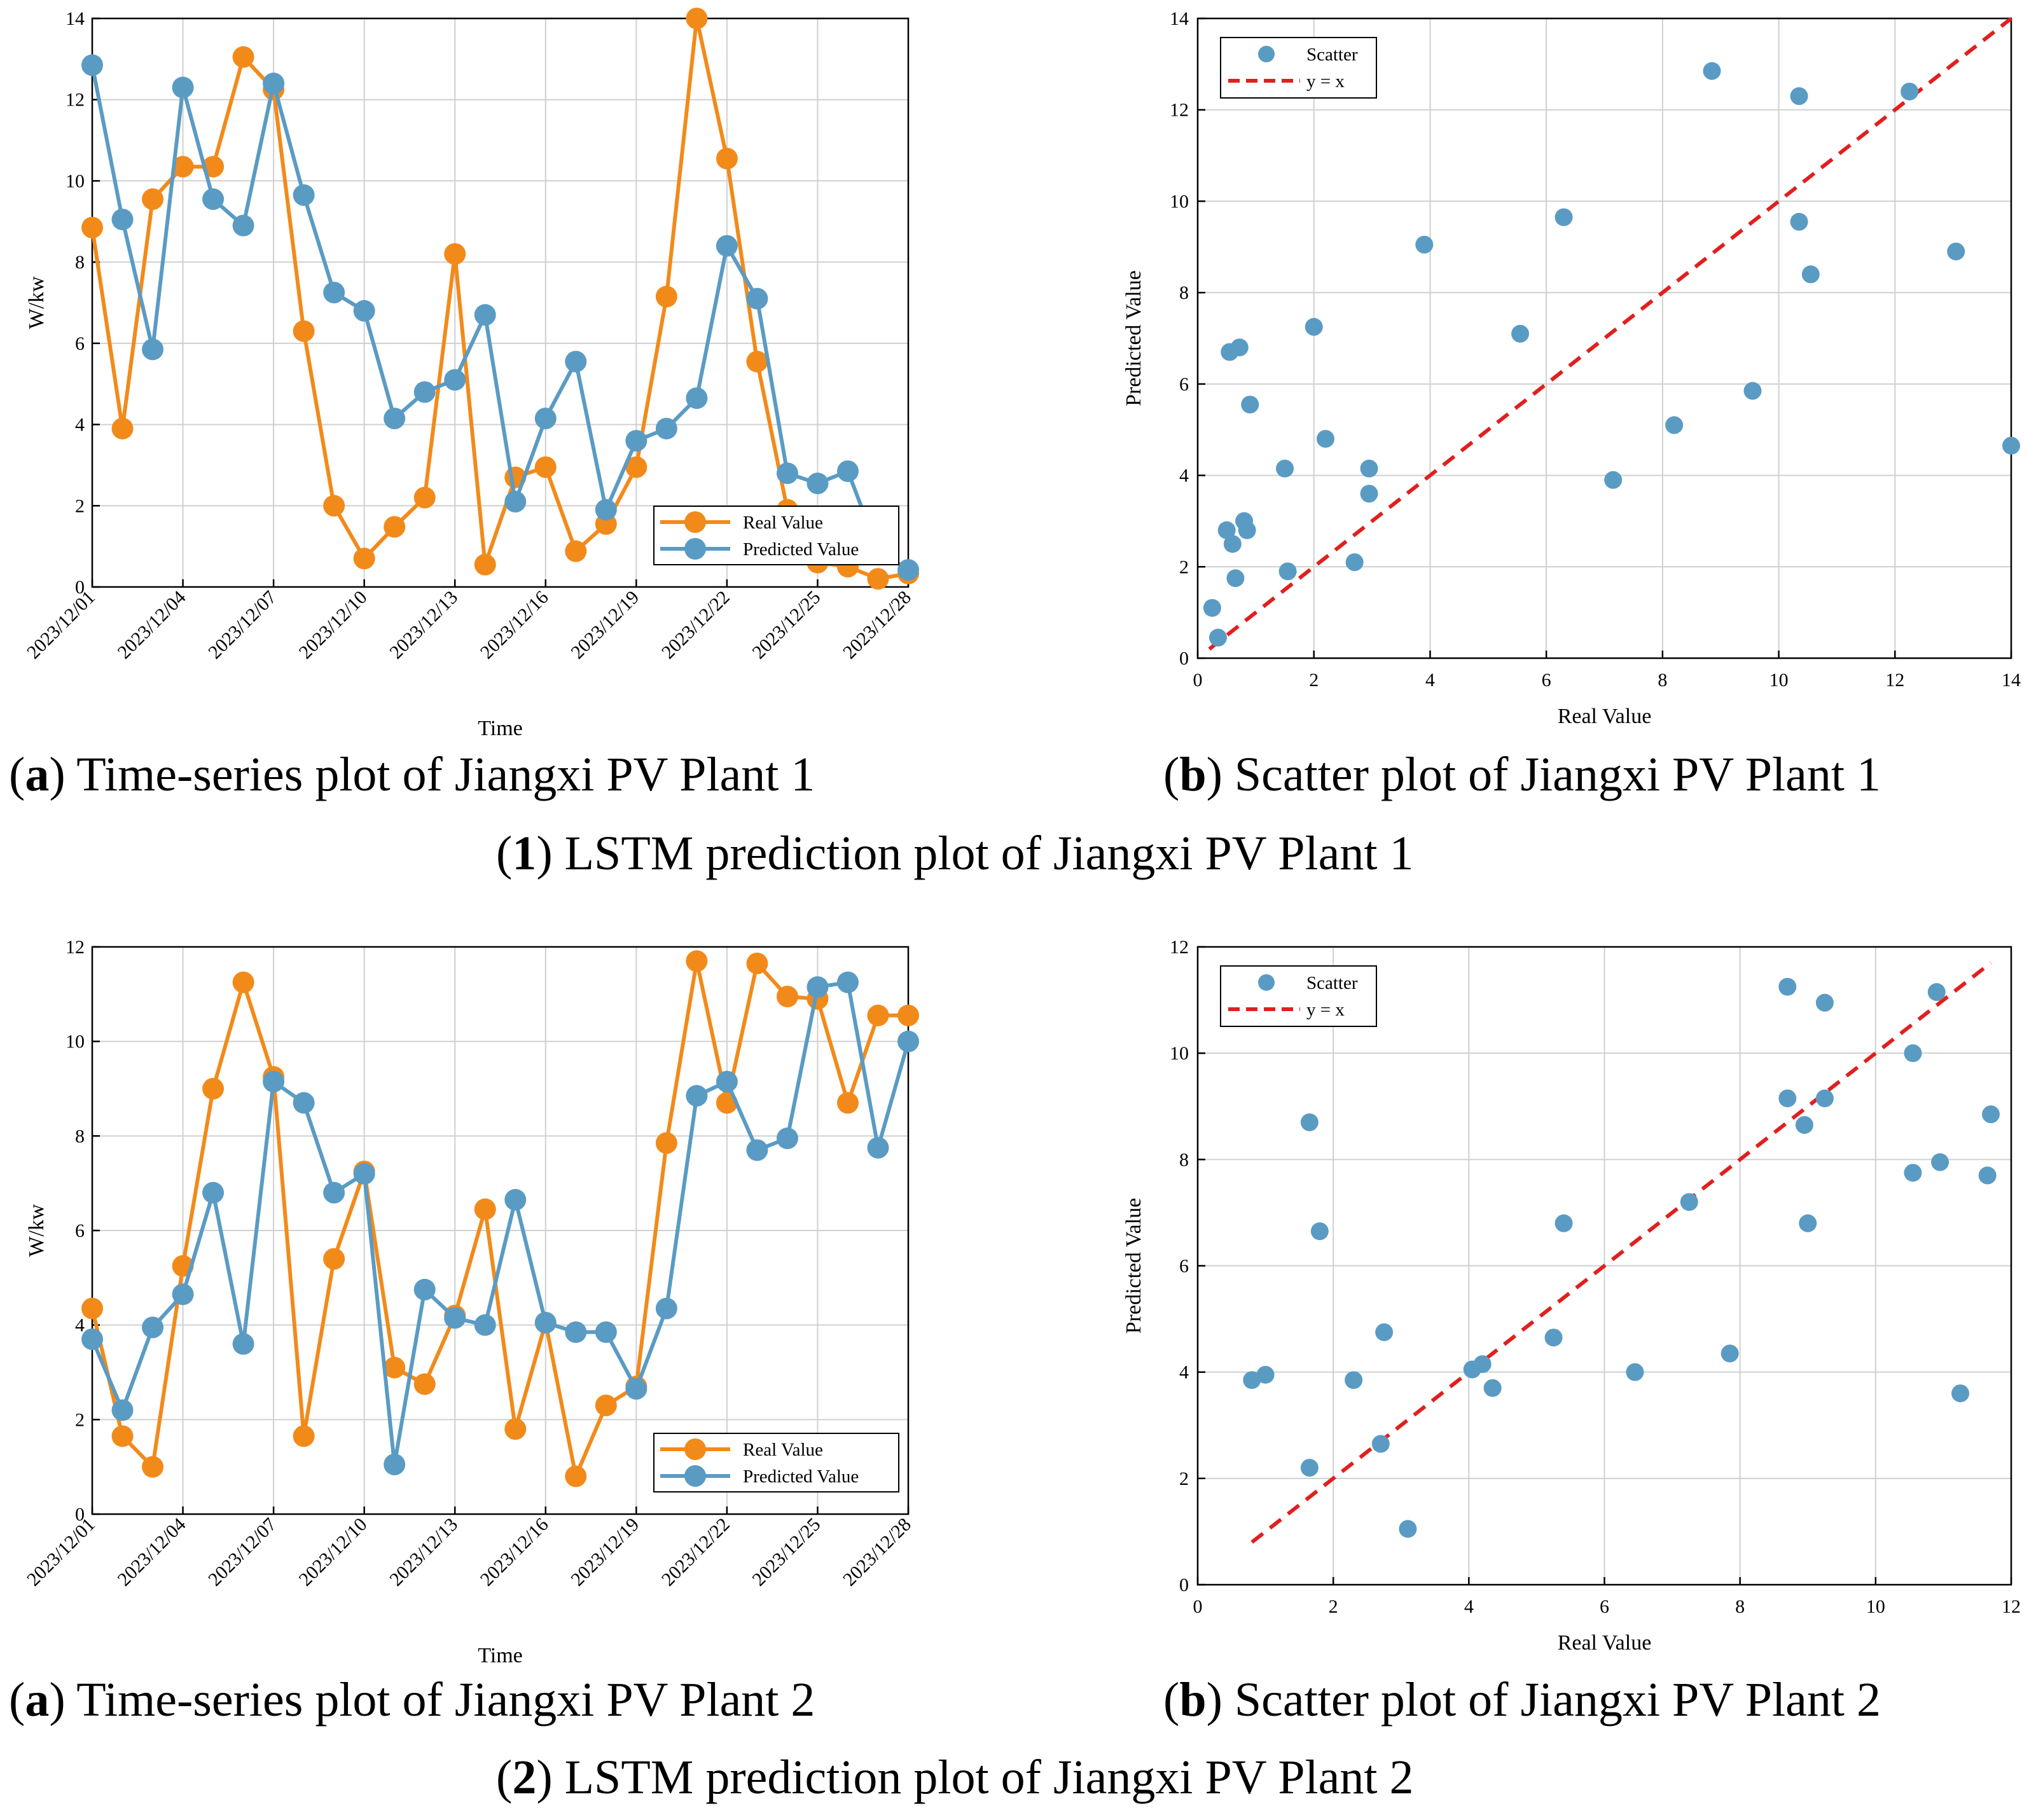  Describe the element at coordinates (801, 1476) in the screenshot. I see `legend-label: Predicted Value` at that location.